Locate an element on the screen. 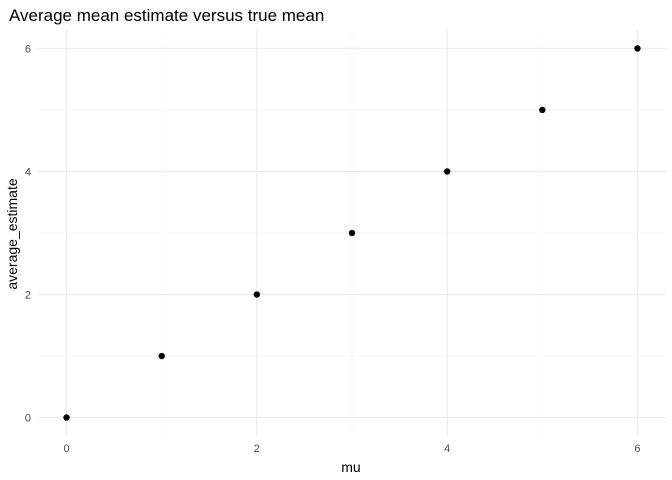  y-tick-label: 0 is located at coordinates (28, 419).